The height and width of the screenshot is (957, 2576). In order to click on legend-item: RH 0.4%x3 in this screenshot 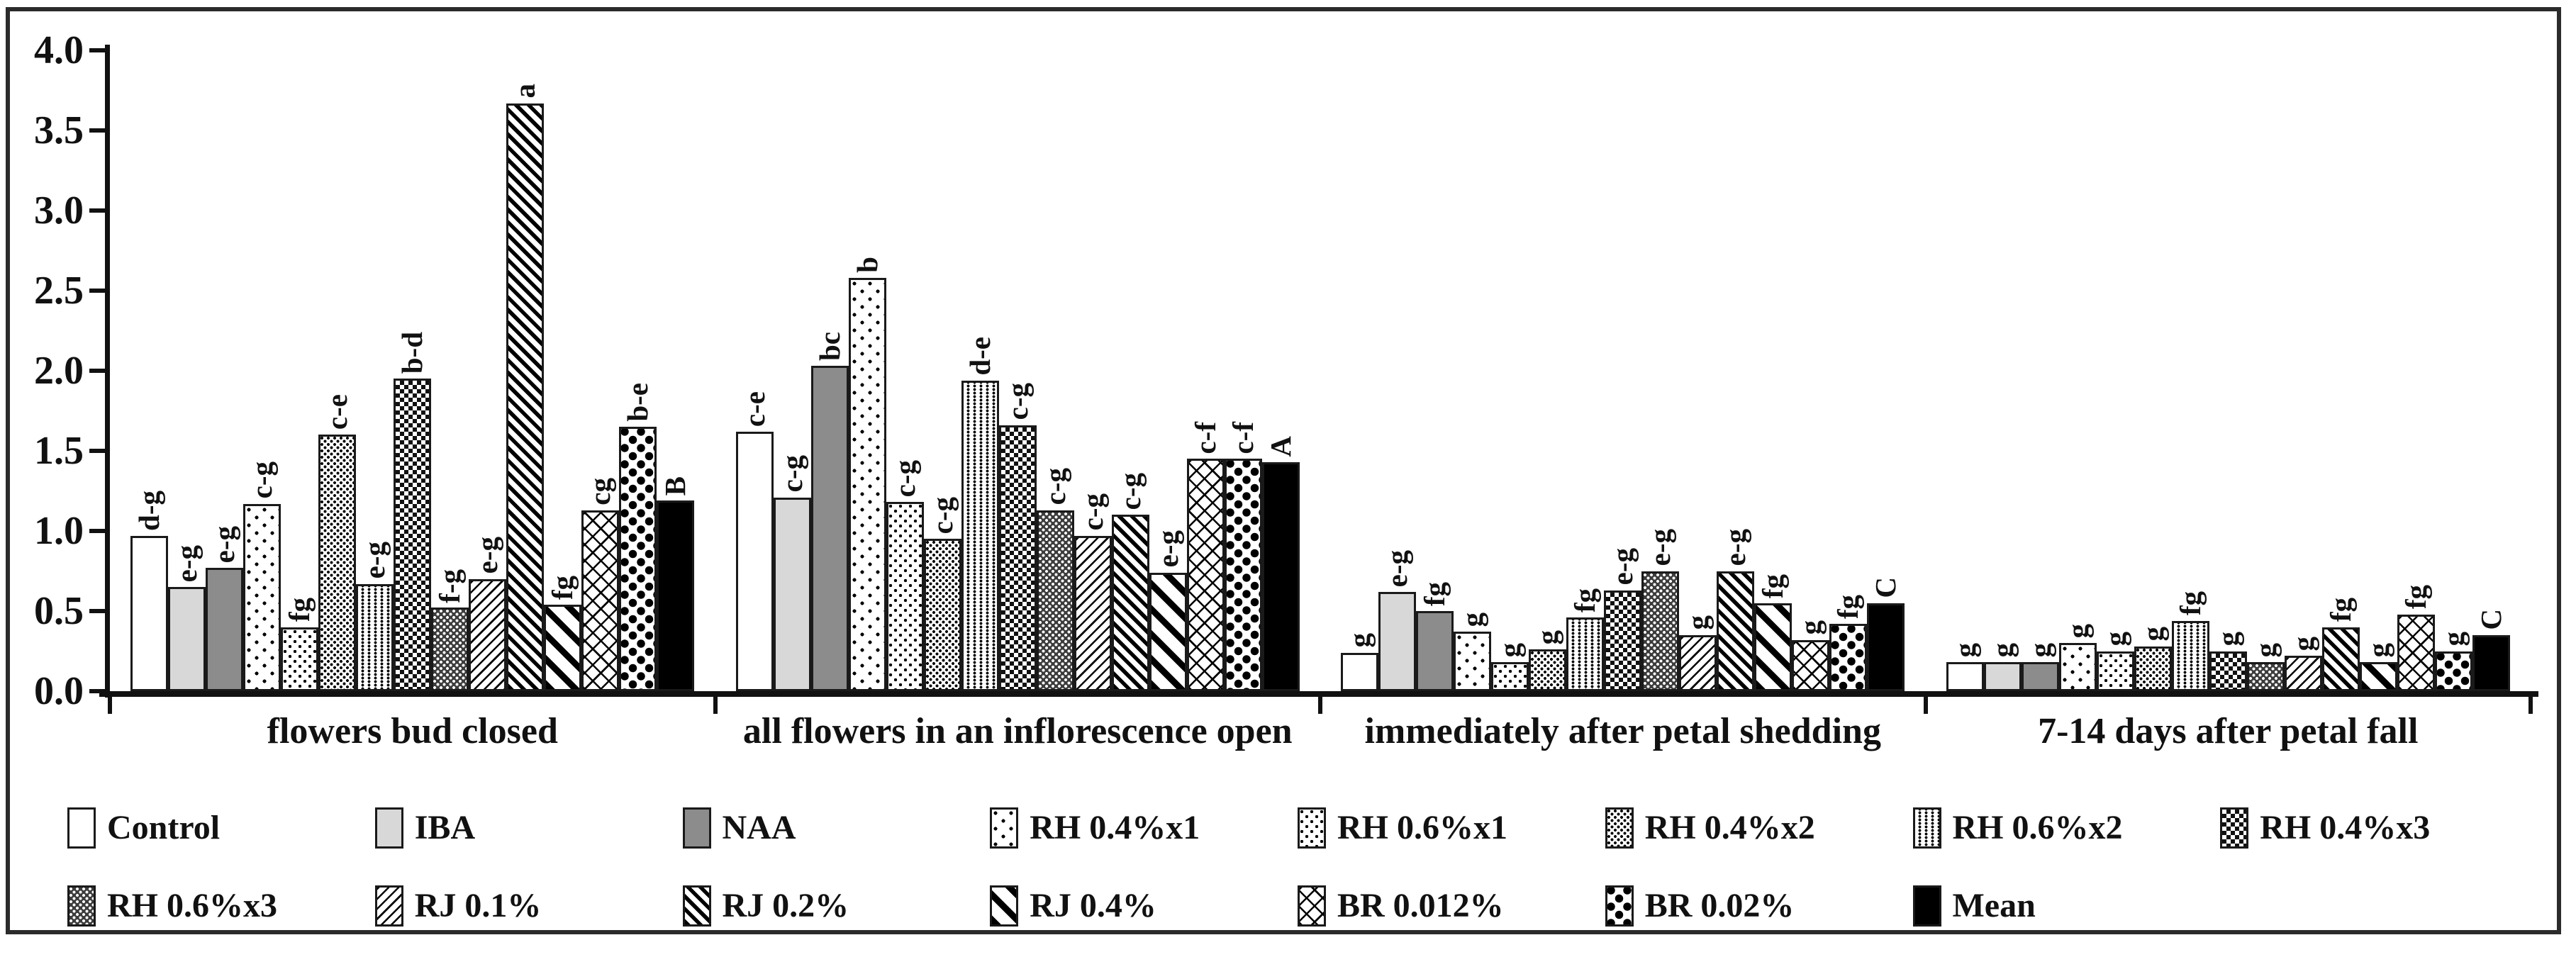, I will do `click(2374, 828)`.